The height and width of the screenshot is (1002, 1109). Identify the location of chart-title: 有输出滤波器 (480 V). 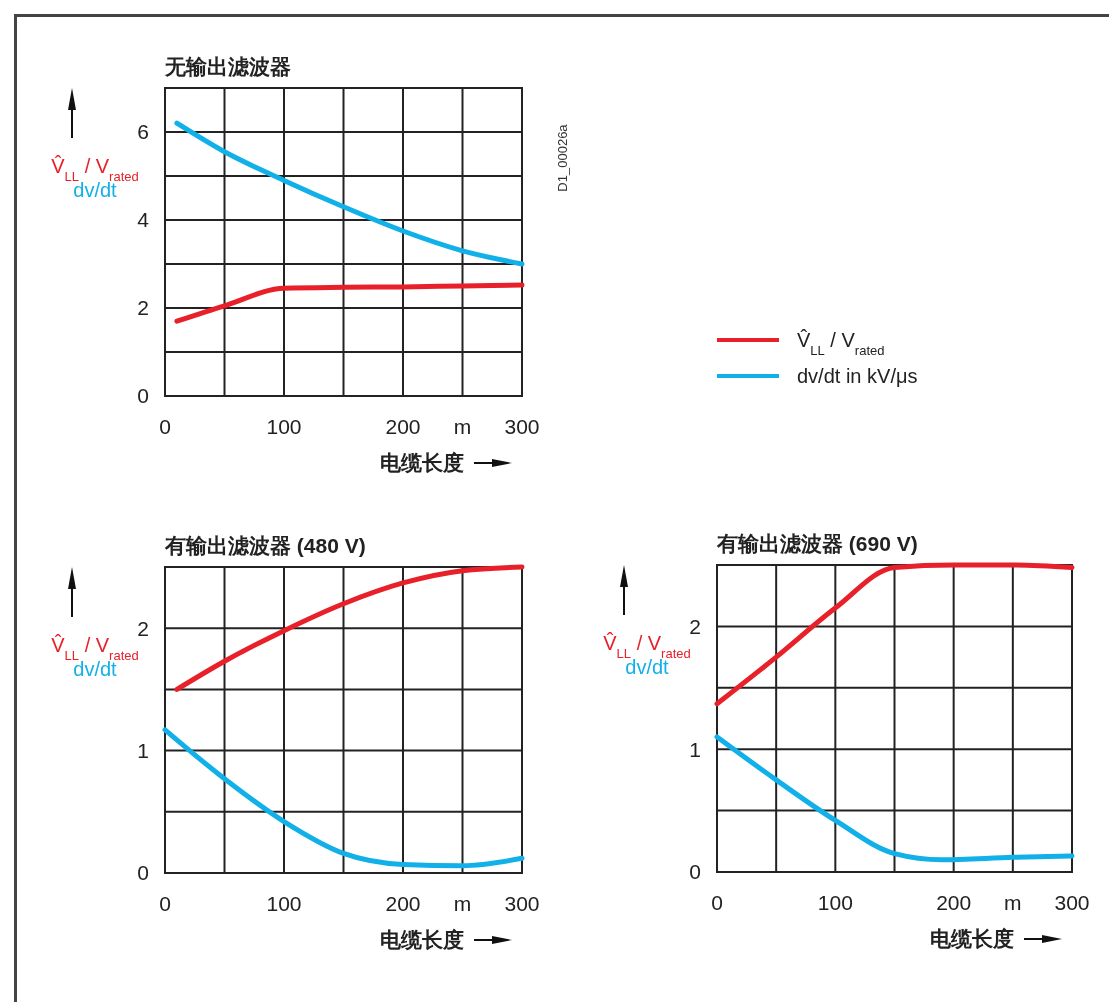
(265, 545).